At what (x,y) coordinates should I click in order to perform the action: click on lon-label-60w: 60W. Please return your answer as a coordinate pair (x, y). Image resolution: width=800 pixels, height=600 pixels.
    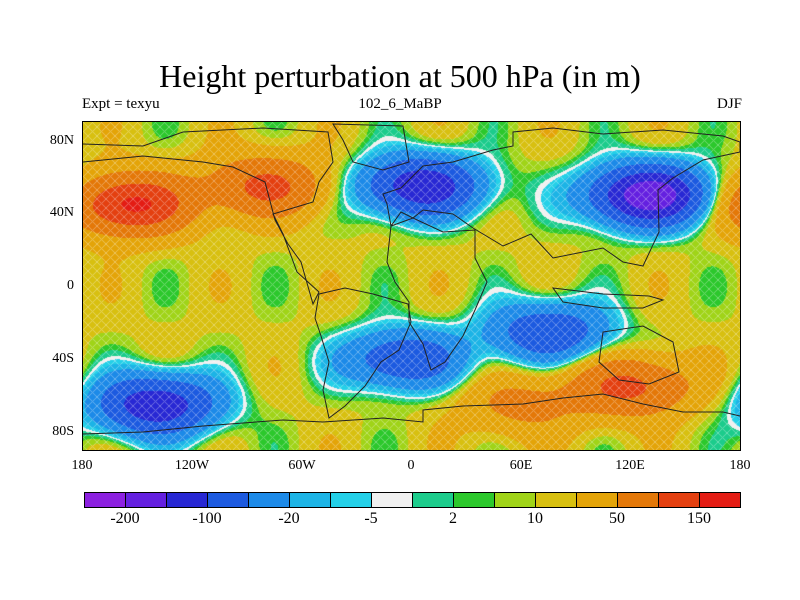
    Looking at the image, I should click on (302, 465).